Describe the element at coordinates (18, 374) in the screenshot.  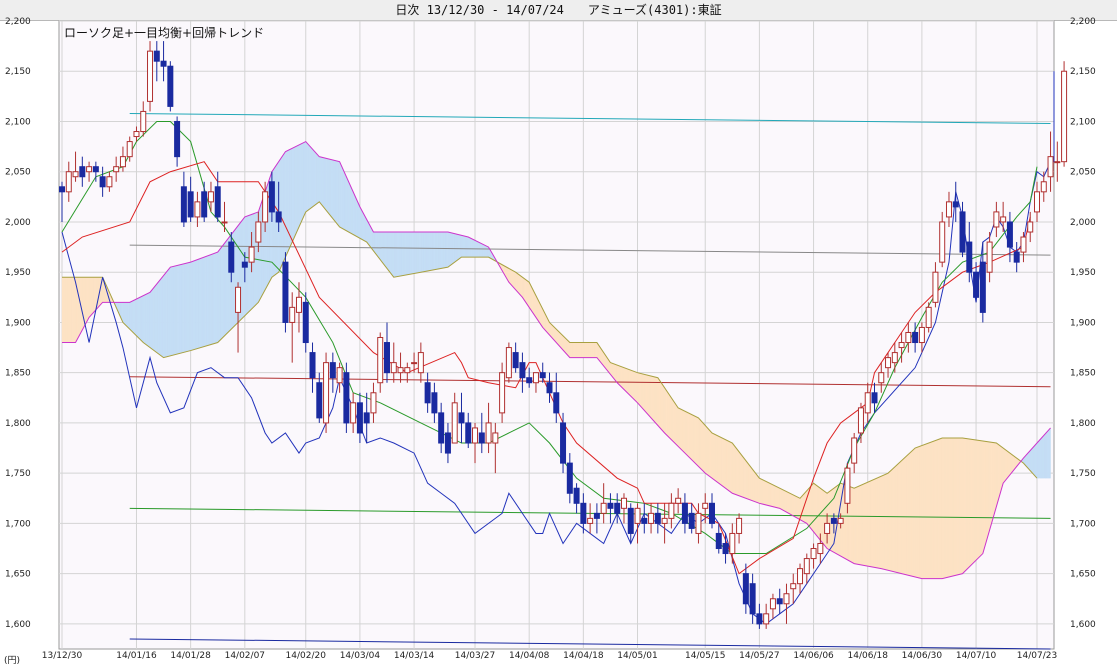
I see `y-tick-label-left: 1,850` at that location.